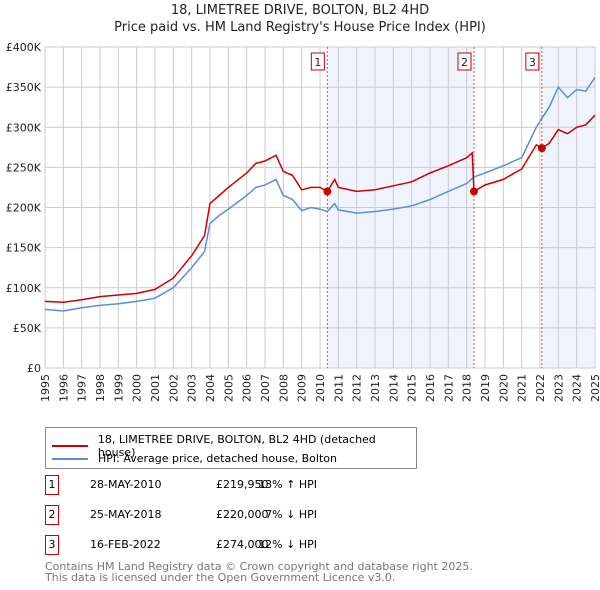  Describe the element at coordinates (118, 388) in the screenshot. I see `x-tick-label: 1999` at that location.